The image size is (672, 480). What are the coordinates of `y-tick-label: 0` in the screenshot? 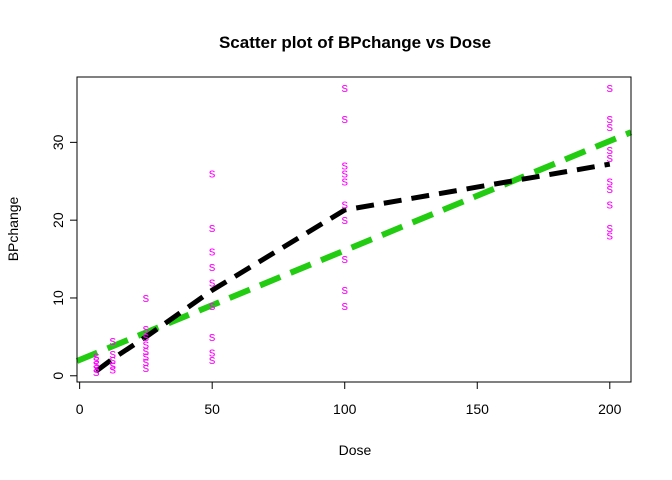 It's located at (58, 376).